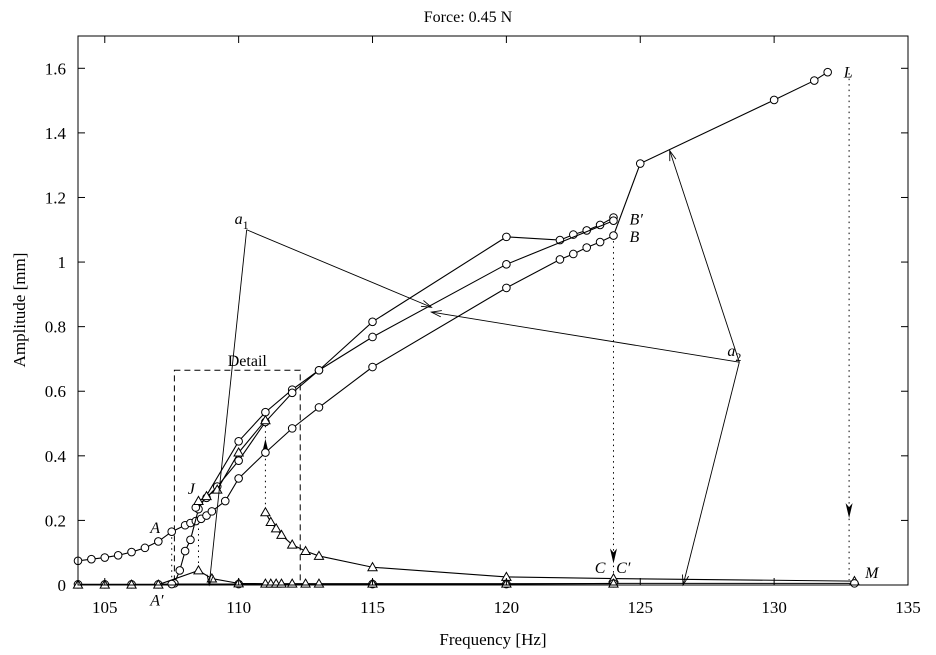  What do you see at coordinates (56, 456) in the screenshot?
I see `y-tick-label: 0.4` at bounding box center [56, 456].